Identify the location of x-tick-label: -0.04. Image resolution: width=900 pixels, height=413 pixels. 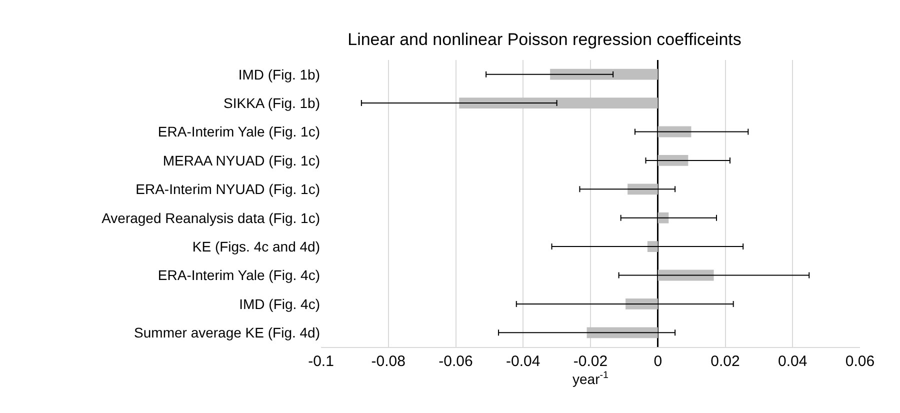
(523, 361).